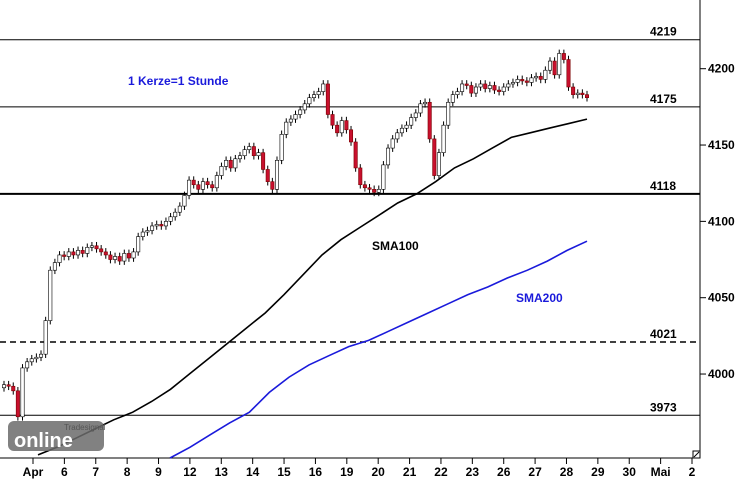  I want to click on x-tick-label: Apr, so click(33, 472).